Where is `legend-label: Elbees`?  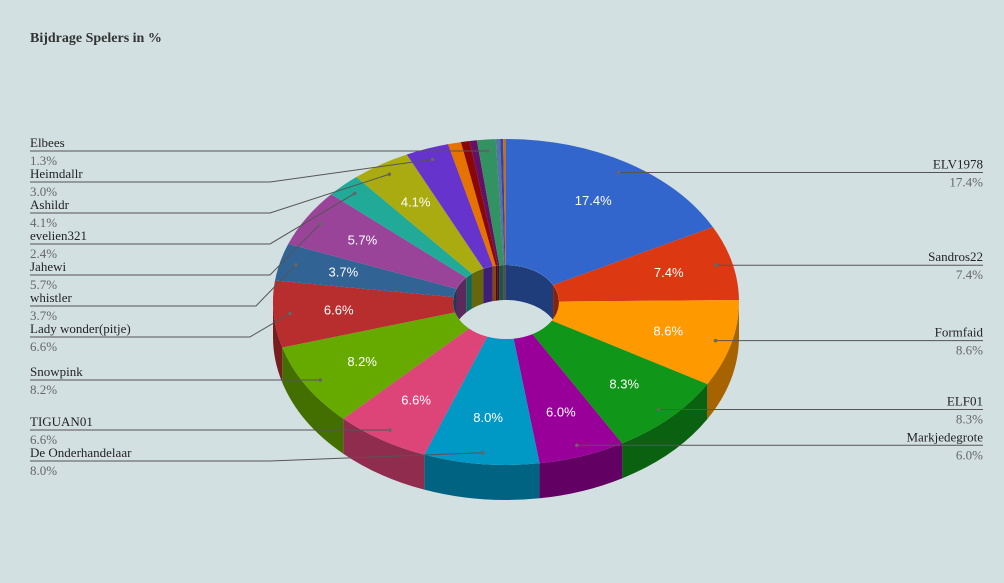 legend-label: Elbees is located at coordinates (47, 142).